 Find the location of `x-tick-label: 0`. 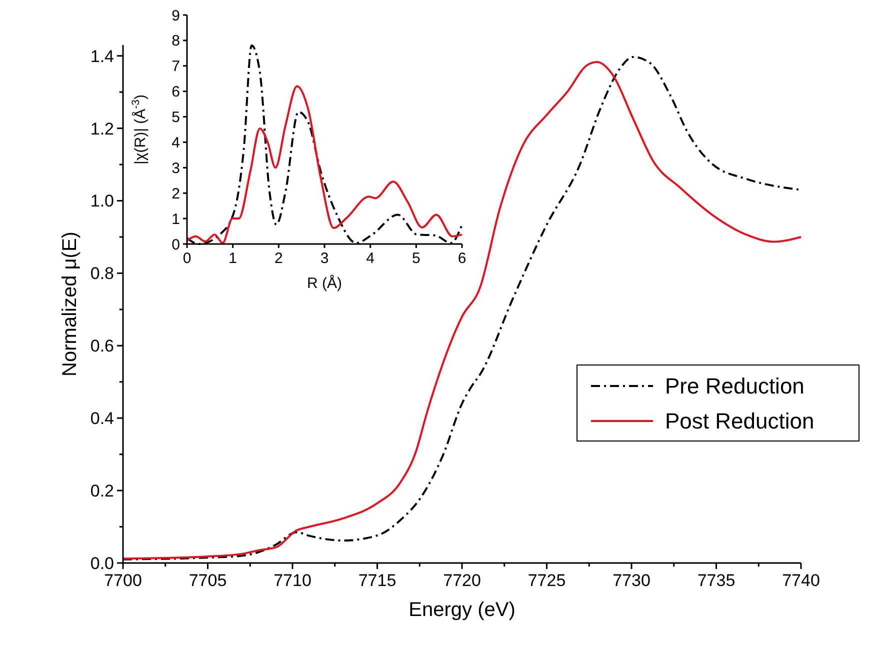

x-tick-label: 0 is located at coordinates (187, 258).